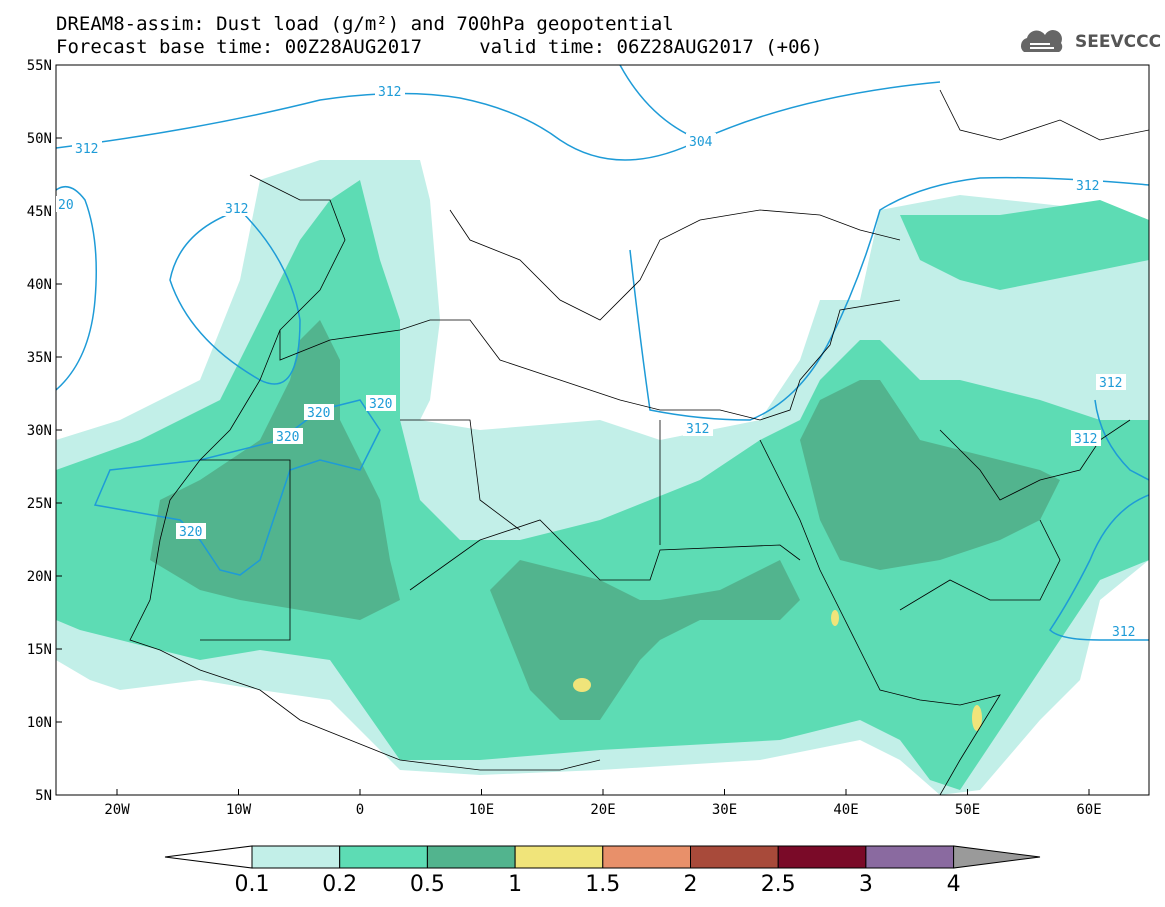 This screenshot has width=1165, height=907. Describe the element at coordinates (953, 884) in the screenshot. I see `colorbar-tick-label: 4` at that location.